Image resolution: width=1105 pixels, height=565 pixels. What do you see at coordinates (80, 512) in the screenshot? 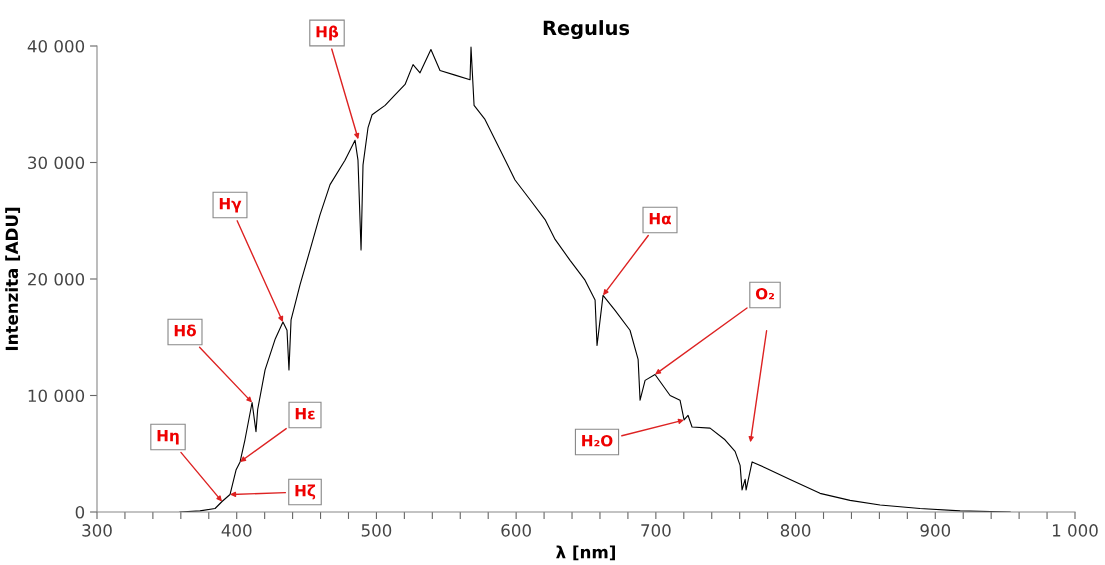
I see `y-tick-label: 0` at bounding box center [80, 512].